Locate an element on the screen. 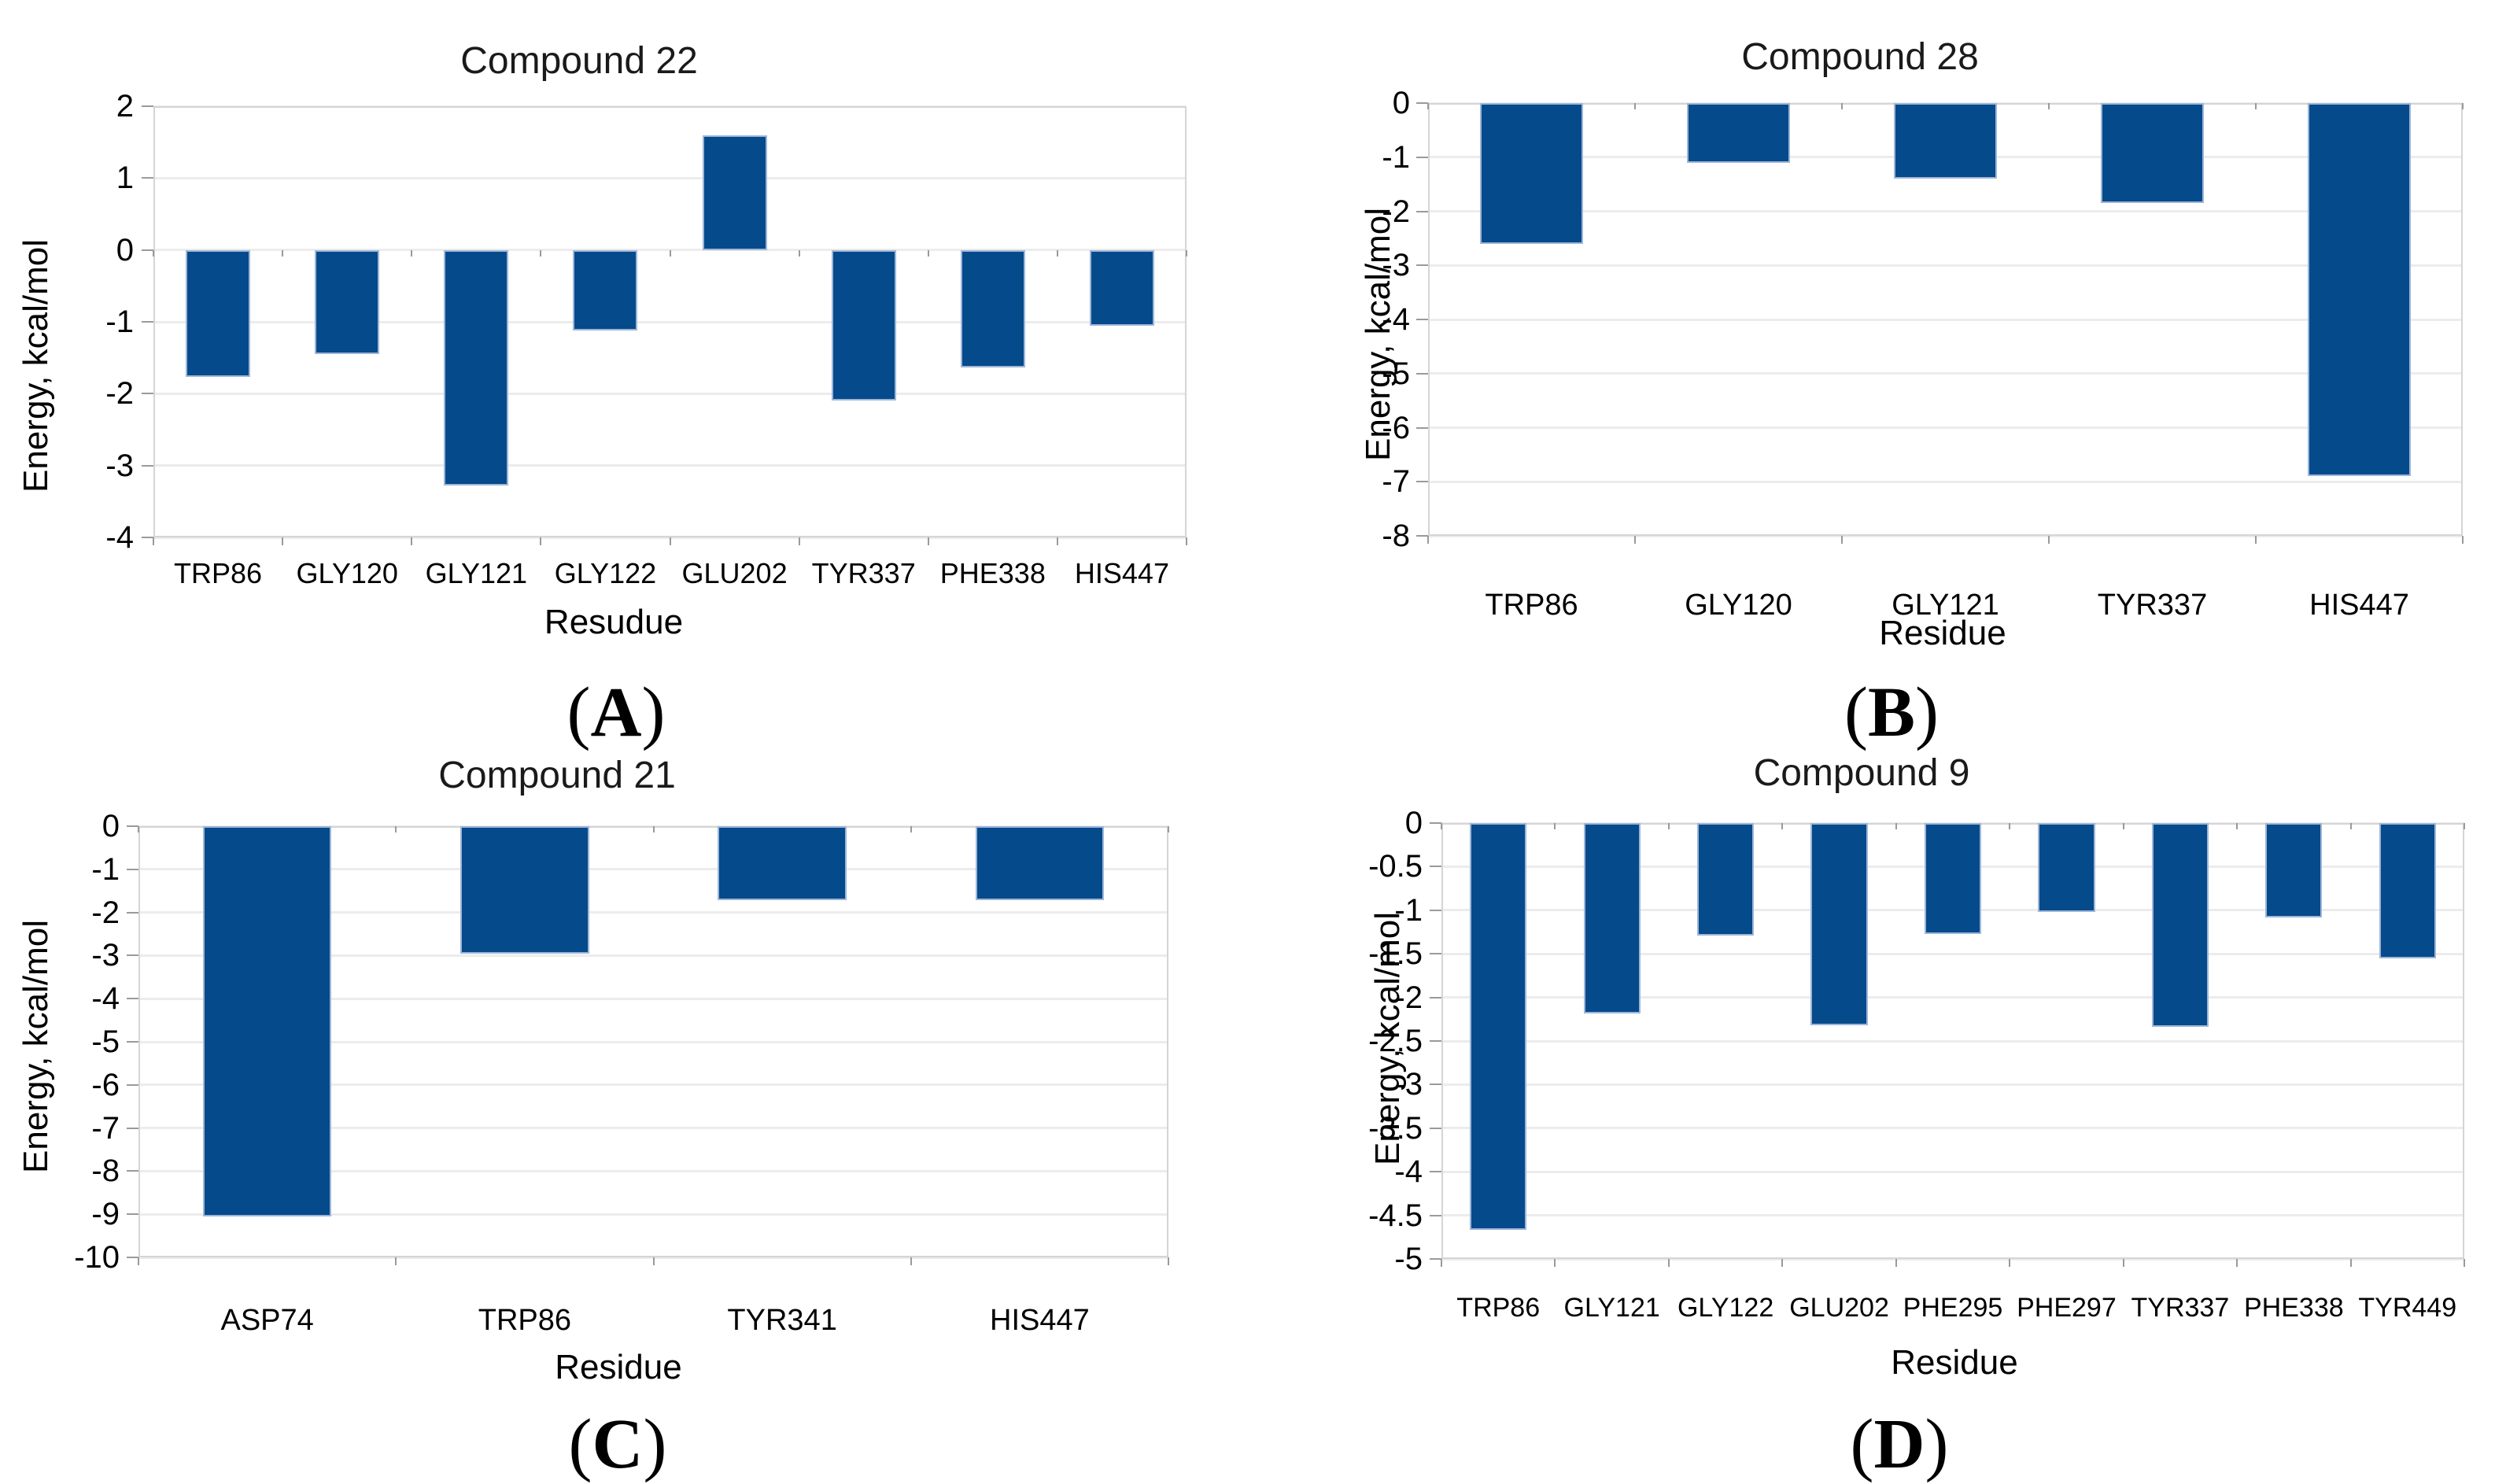  category-label: TYR337 is located at coordinates (2180, 1308).